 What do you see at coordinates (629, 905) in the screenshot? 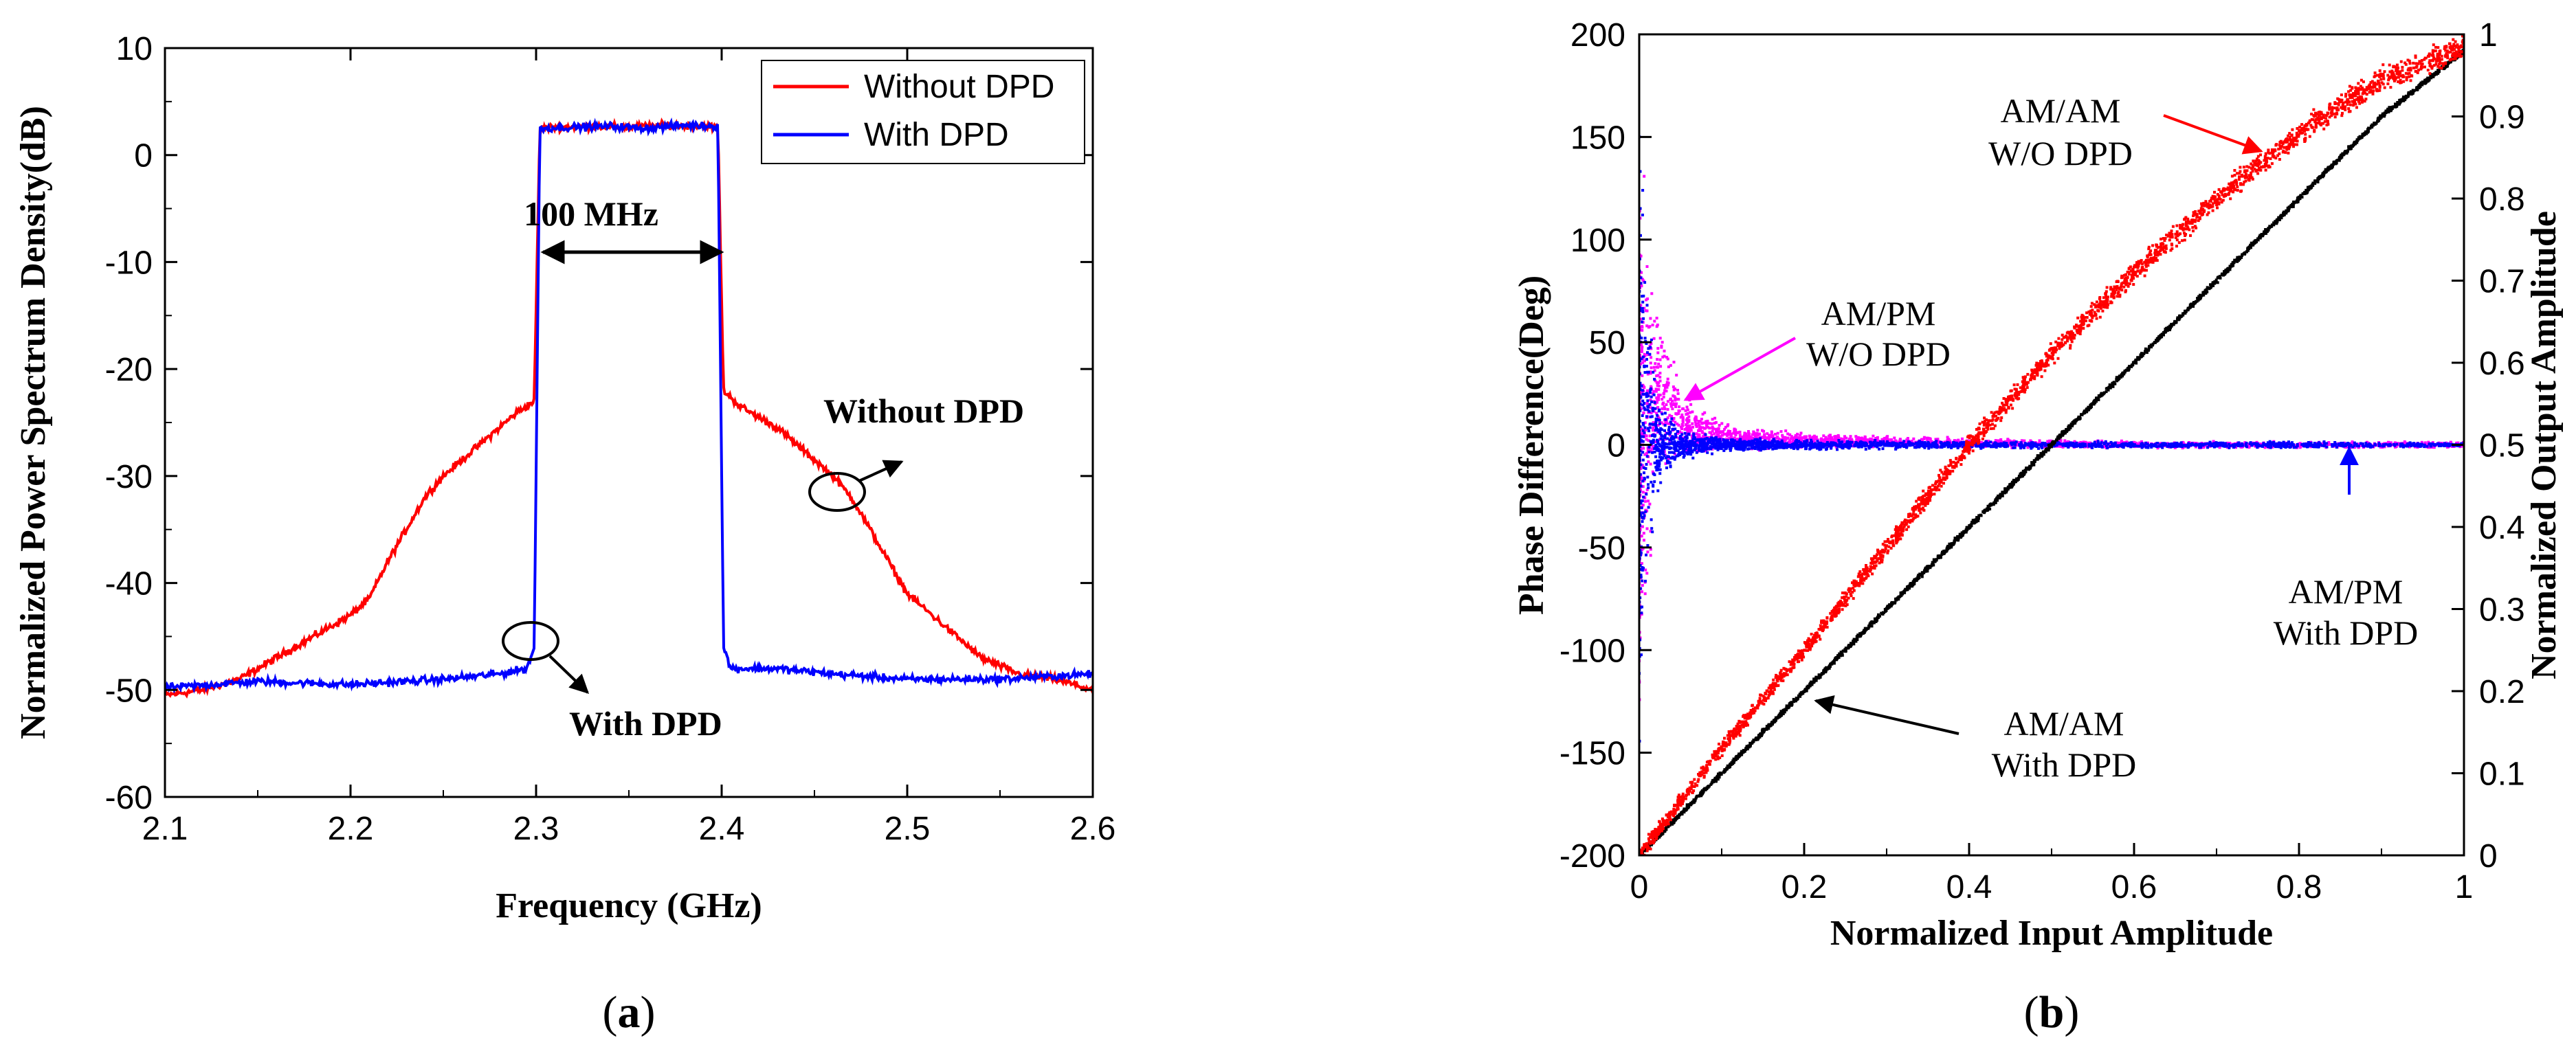
I see `panel-a-x-axis-title: Frequency (GHz)` at bounding box center [629, 905].